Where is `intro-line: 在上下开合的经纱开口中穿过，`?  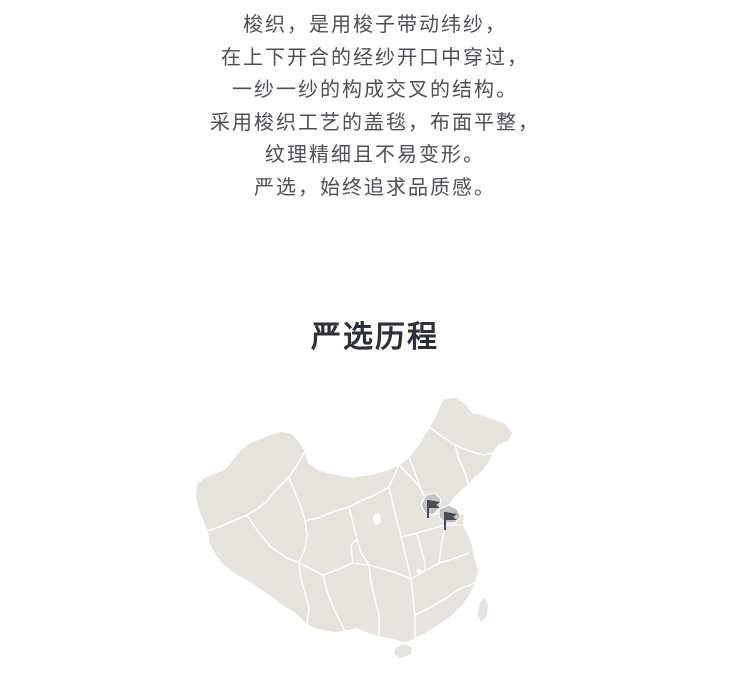
intro-line: 在上下开合的经纱开口中穿过， is located at coordinates (375, 56).